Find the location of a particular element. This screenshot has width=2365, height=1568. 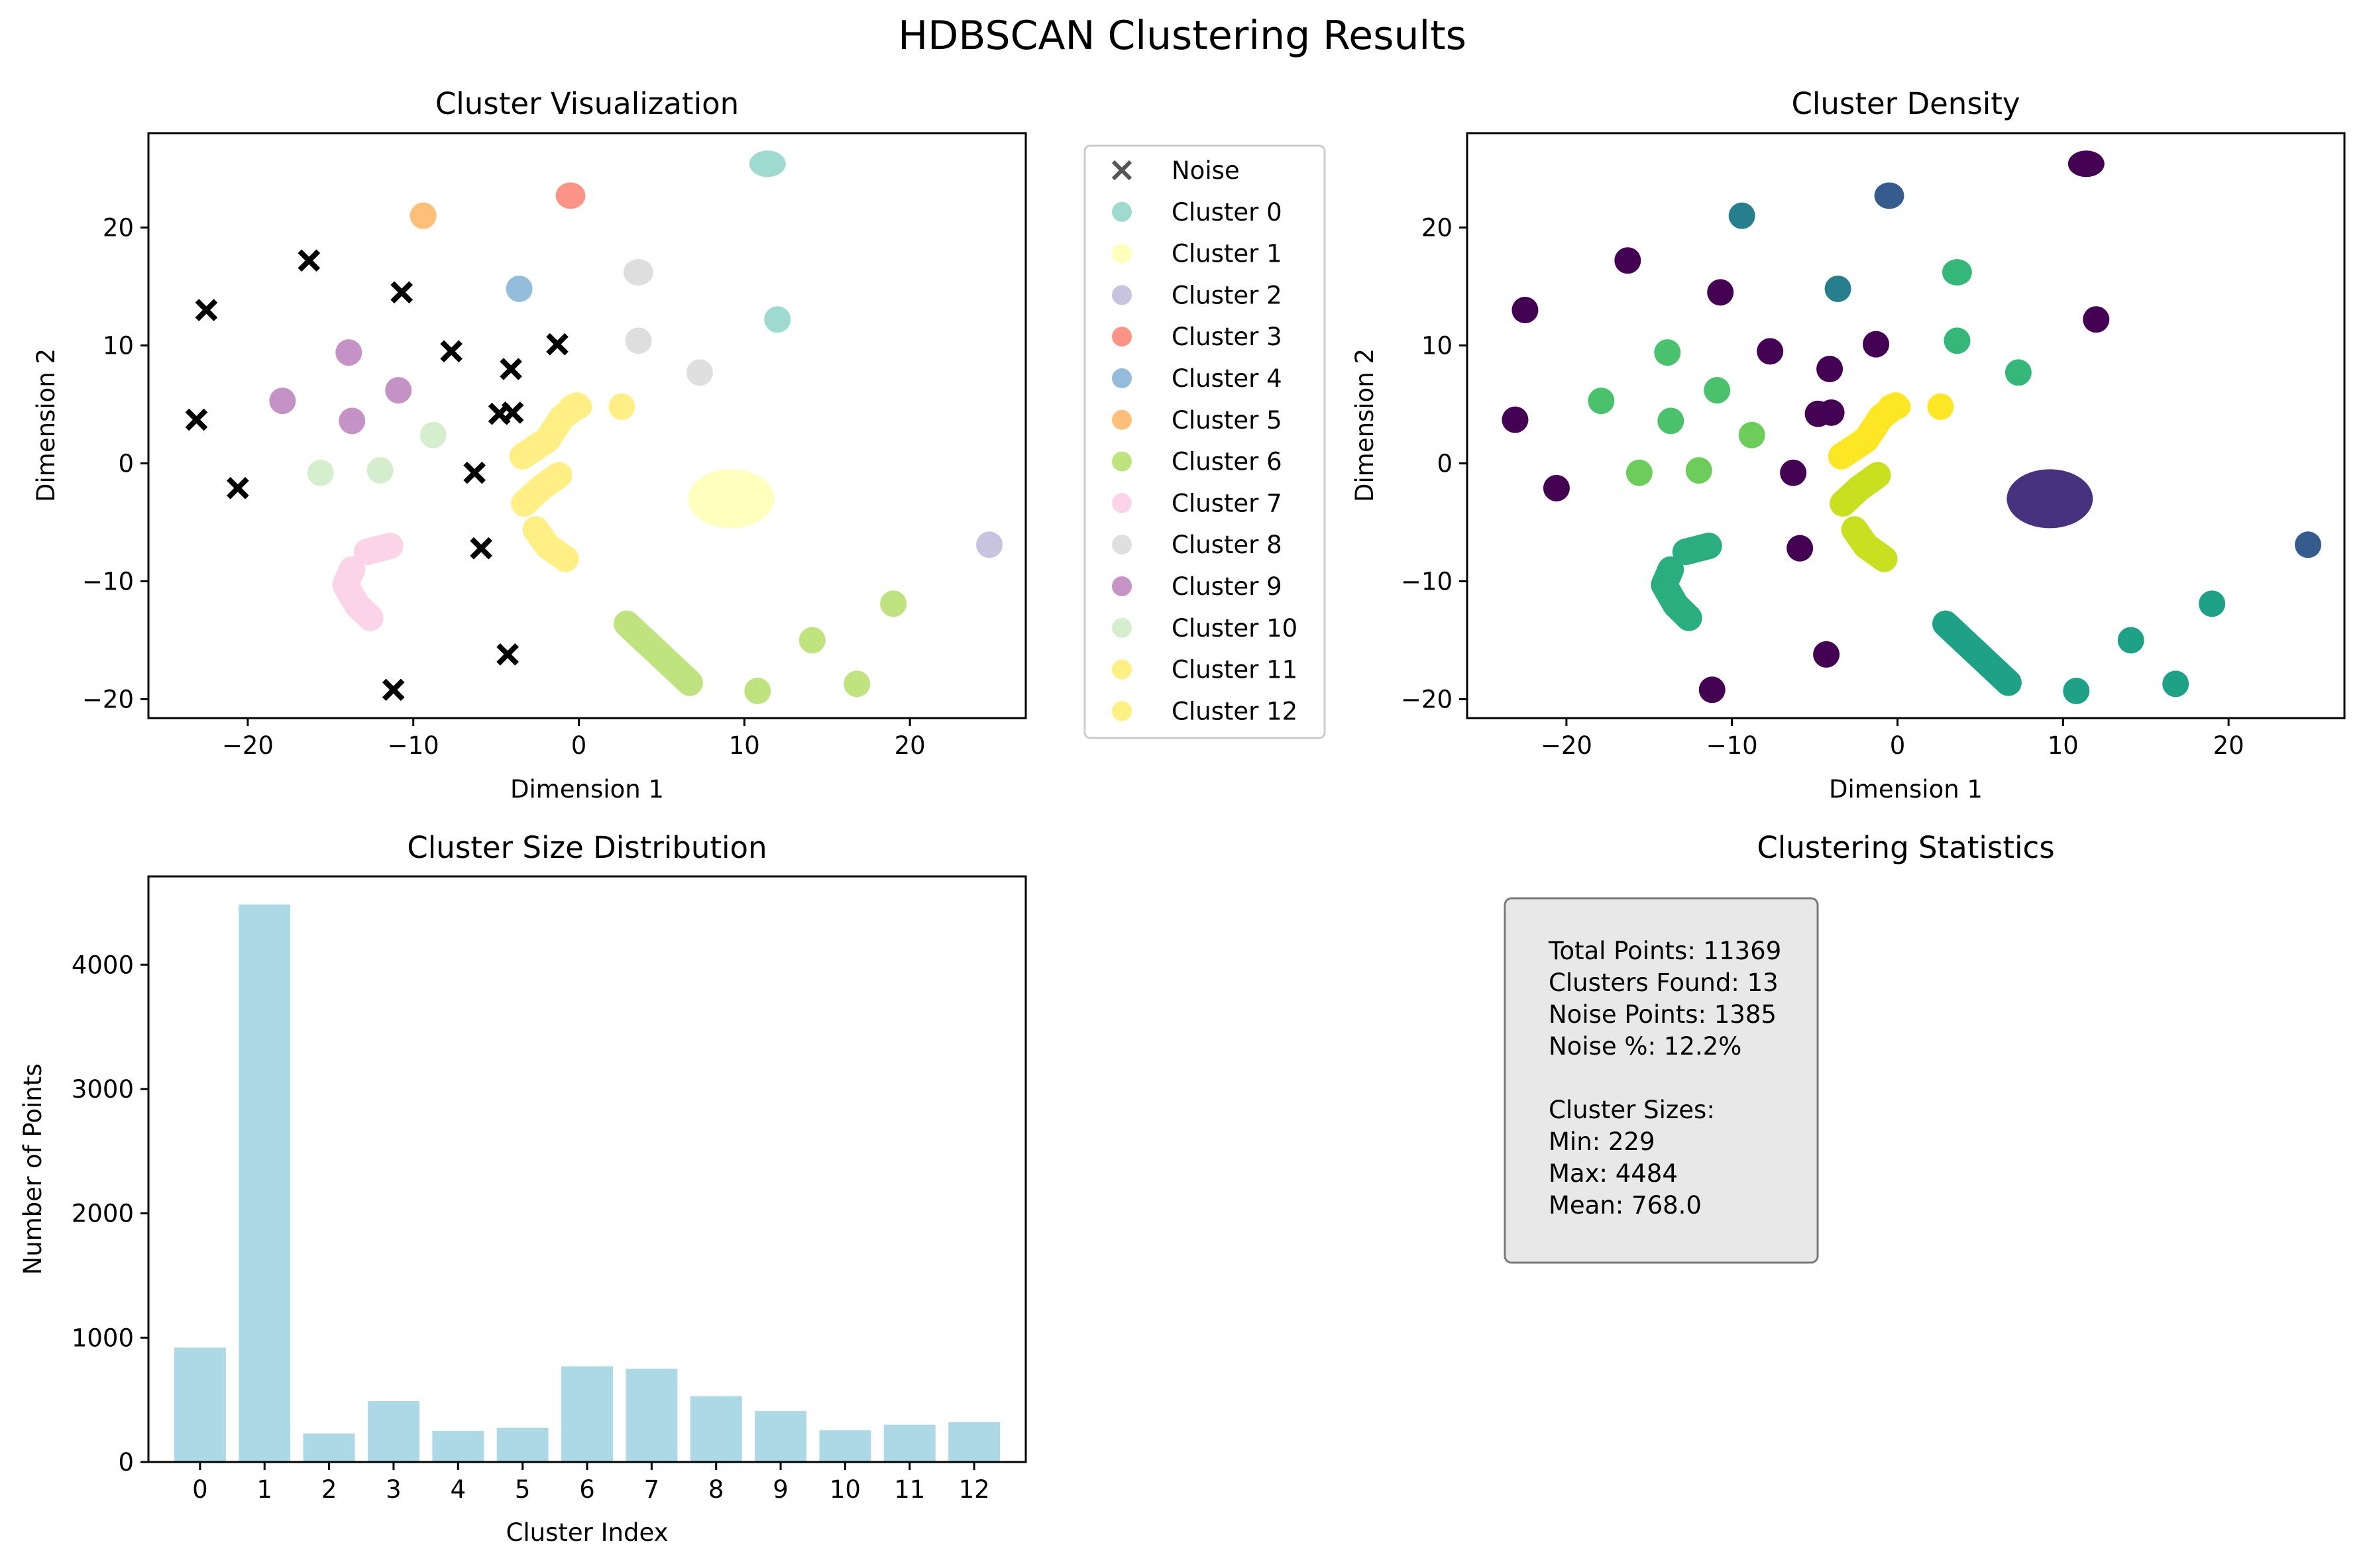

legend-label: Cluster 7 is located at coordinates (1227, 503).